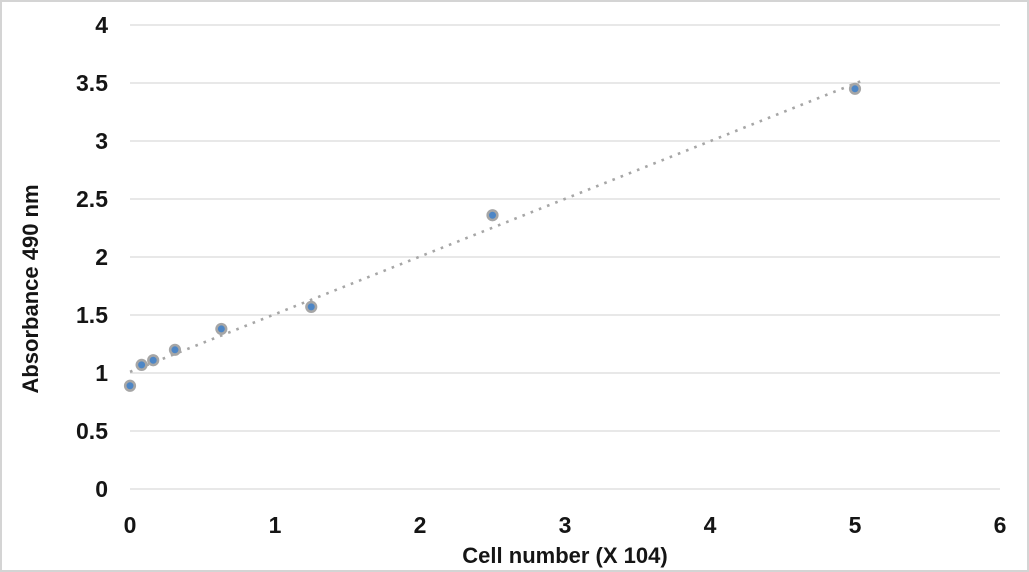 The image size is (1029, 572). Describe the element at coordinates (92, 83) in the screenshot. I see `y-tick-label: 3.5` at that location.